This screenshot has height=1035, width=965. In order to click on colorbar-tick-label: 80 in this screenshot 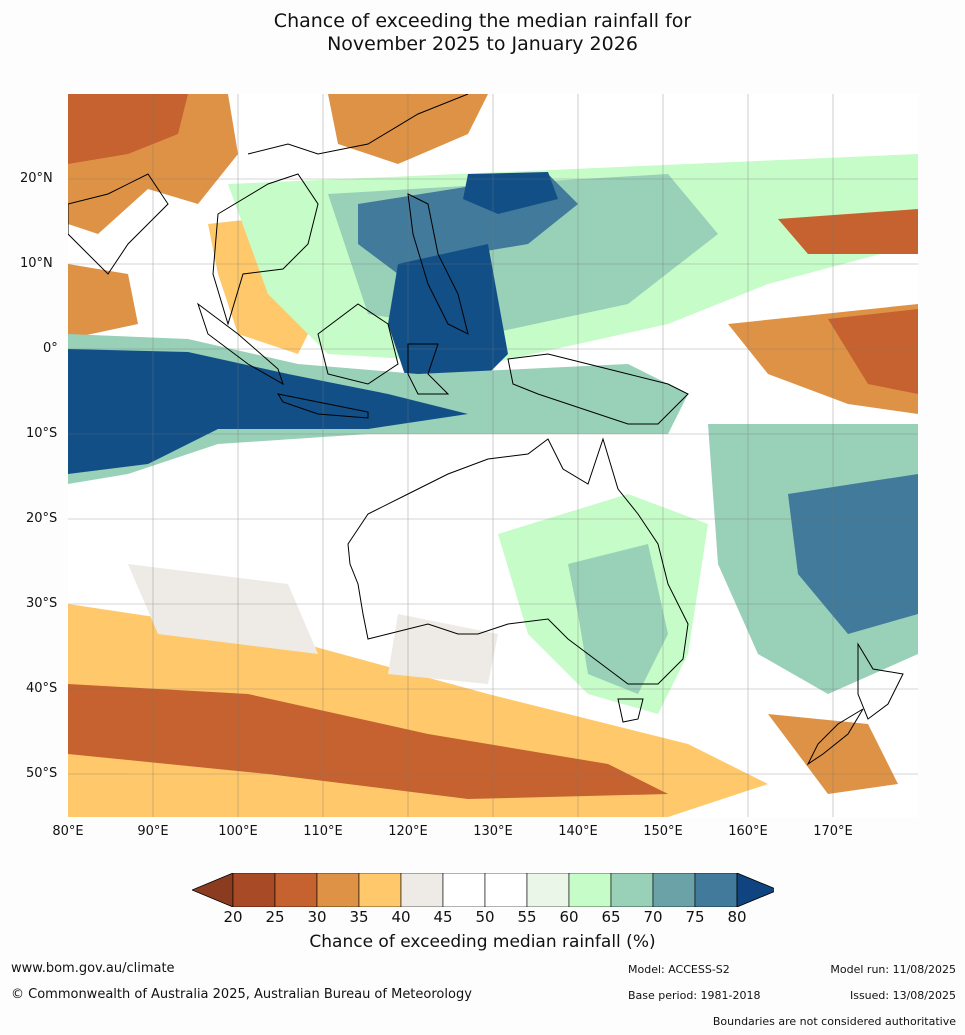, I will do `click(737, 917)`.